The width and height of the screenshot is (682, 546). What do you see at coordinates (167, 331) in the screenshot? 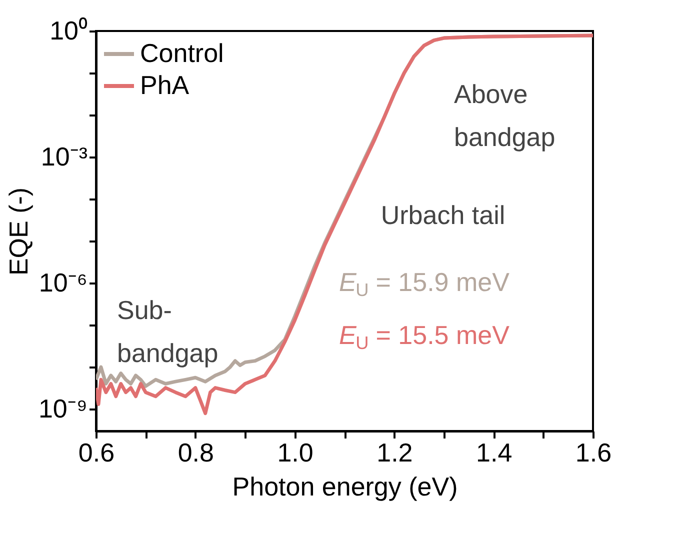
I see `annotation: Sub- bandgap` at bounding box center [167, 331].